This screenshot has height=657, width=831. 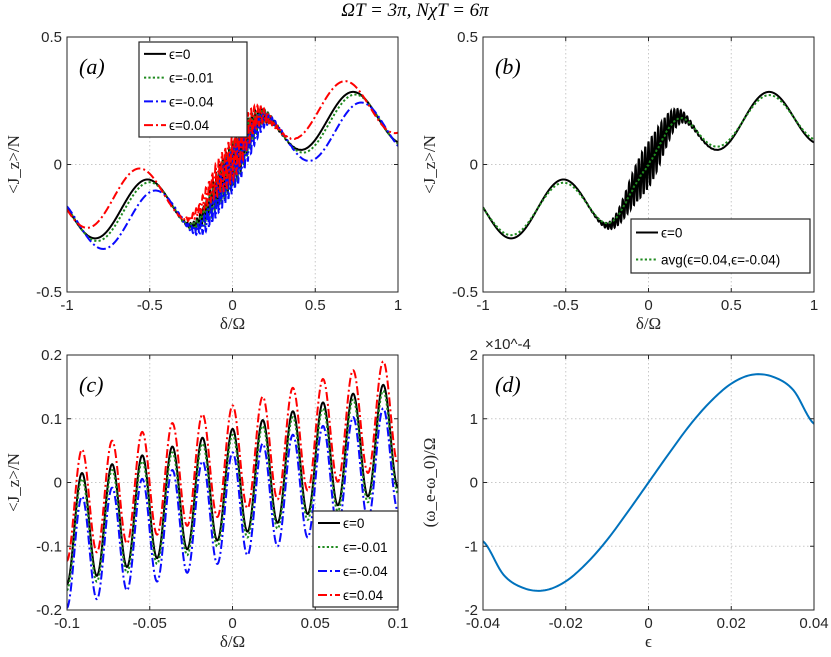 I want to click on y-tick-label: 0.1, so click(x=51, y=419).